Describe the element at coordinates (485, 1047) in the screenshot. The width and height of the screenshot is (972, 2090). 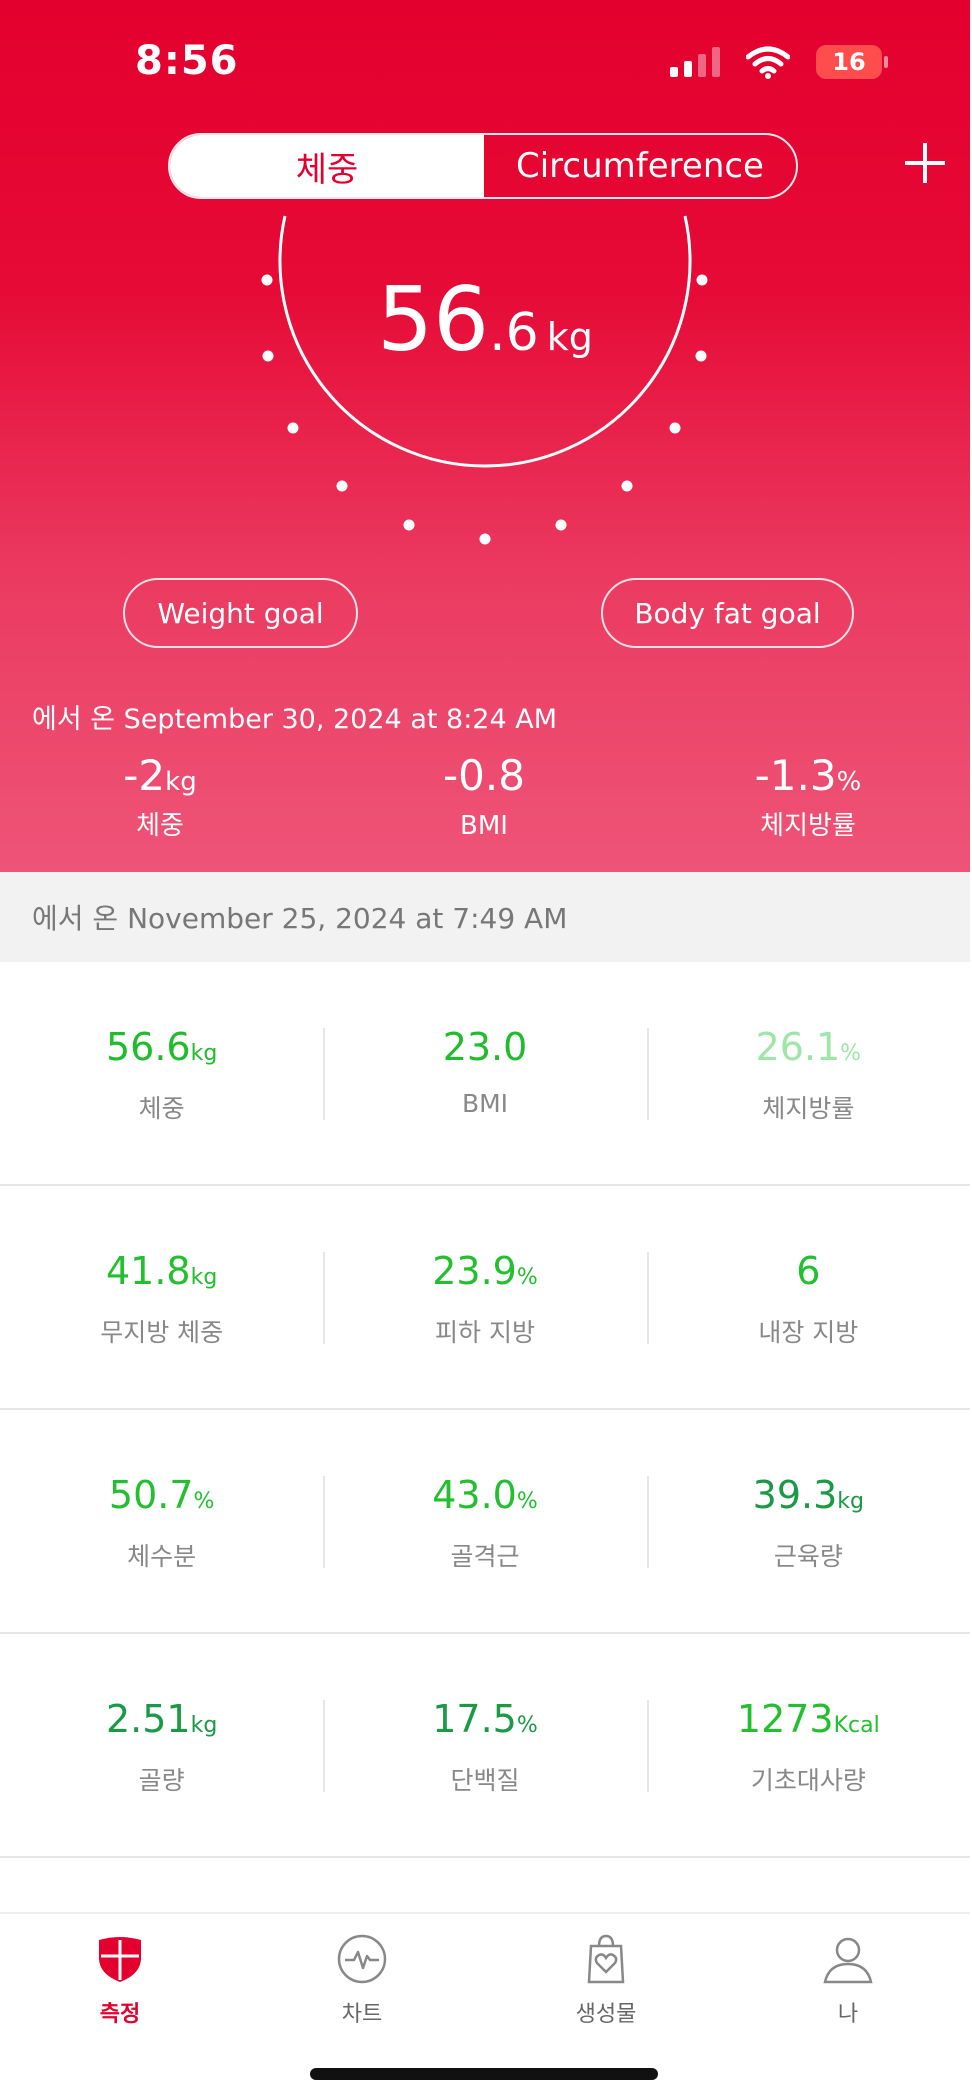
I see `metric-value: 23.0` at that location.